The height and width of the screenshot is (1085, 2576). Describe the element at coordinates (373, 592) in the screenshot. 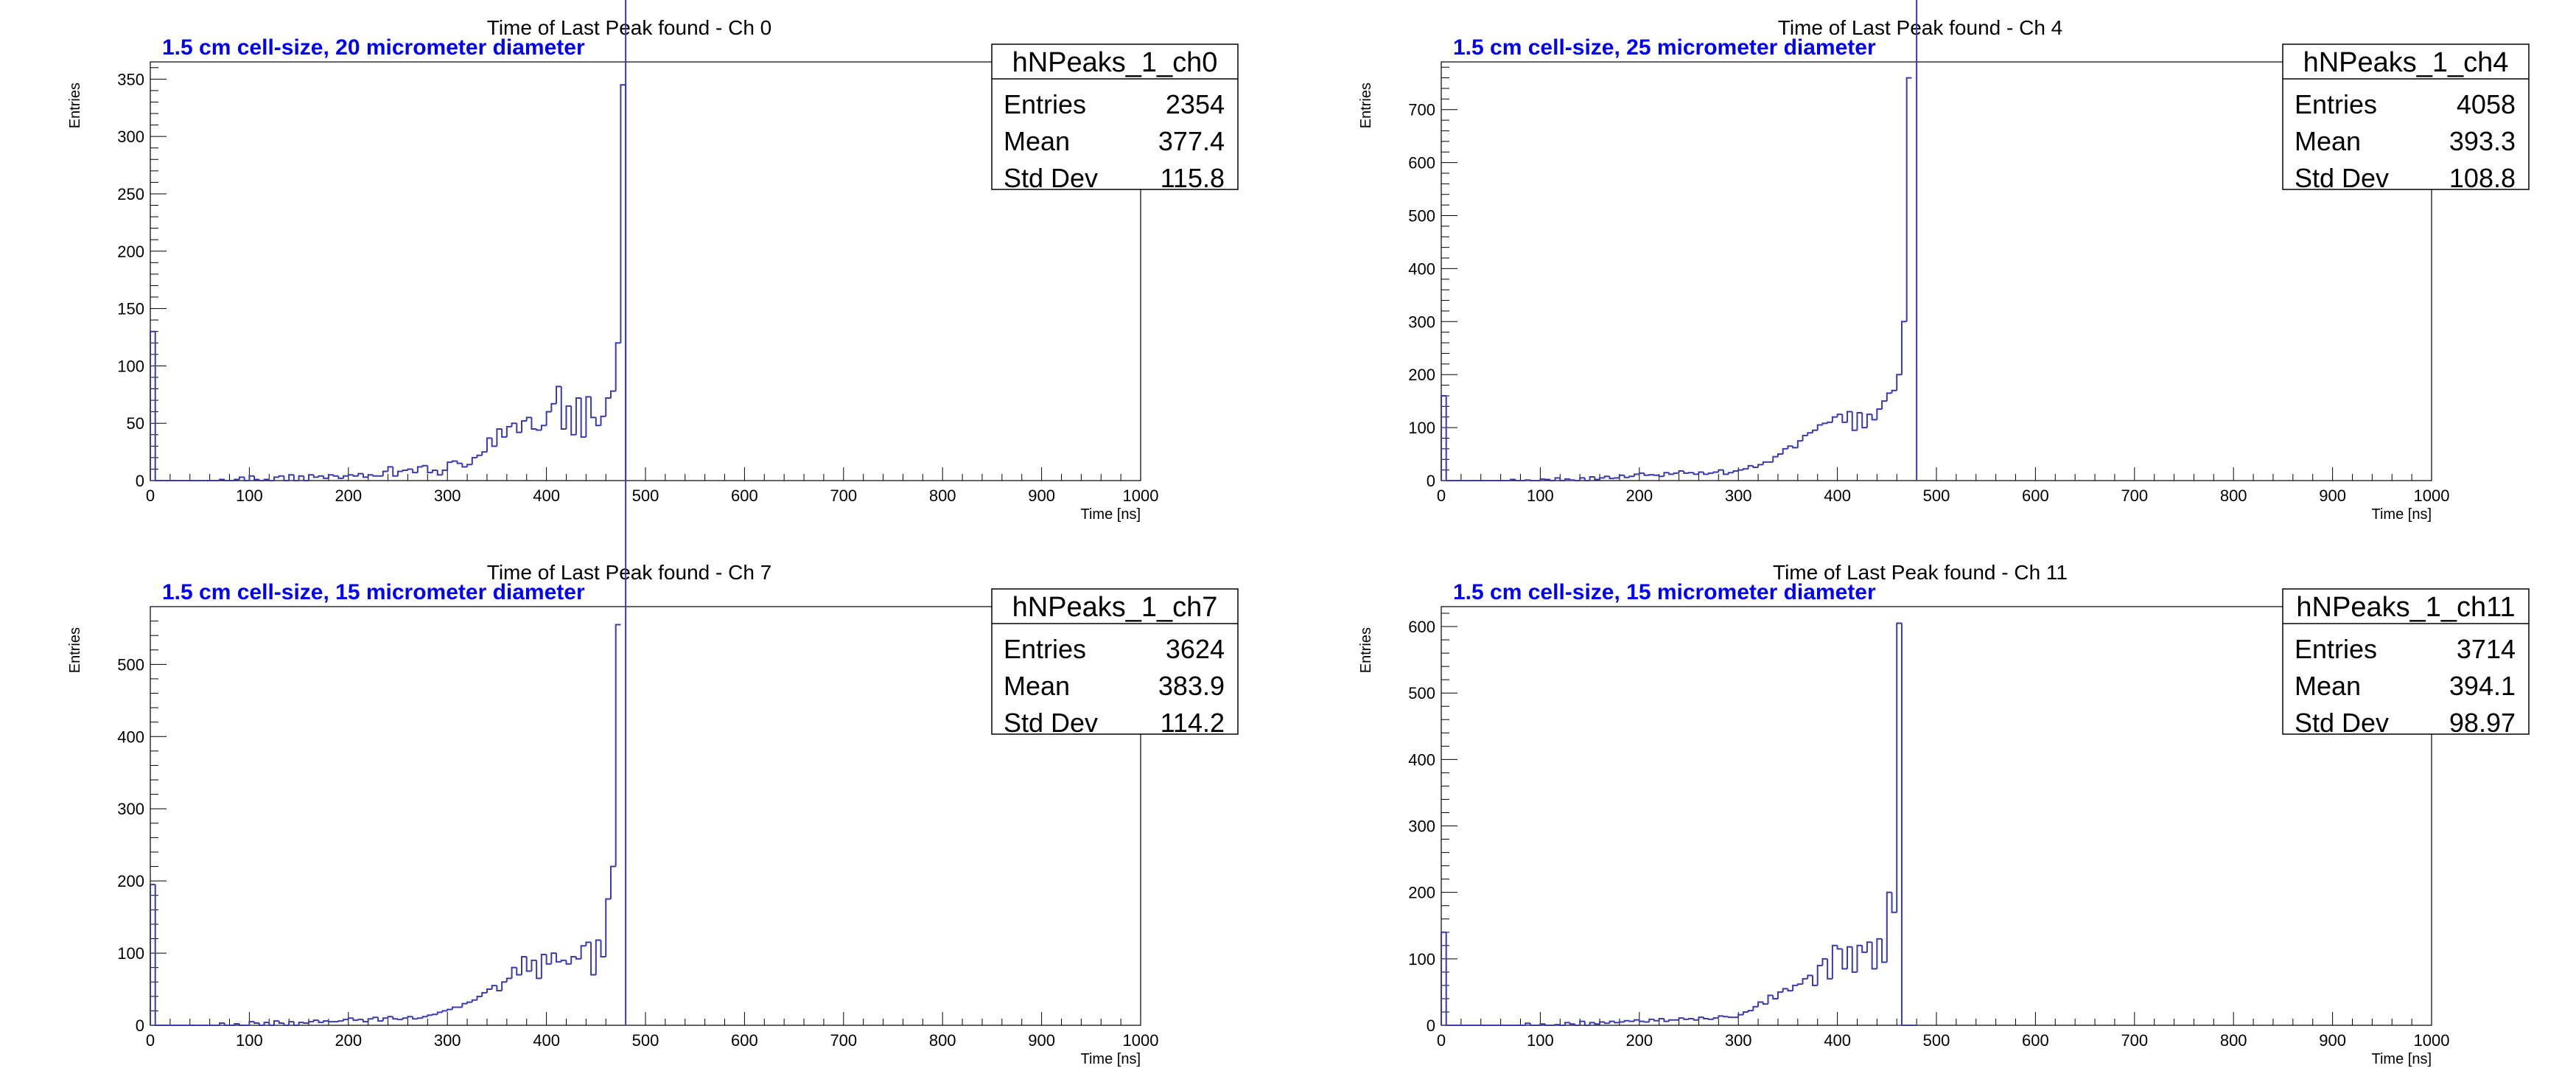

I see `chart-subtitle: 1.5 cm cell-size, 15 micrometer diameter` at that location.